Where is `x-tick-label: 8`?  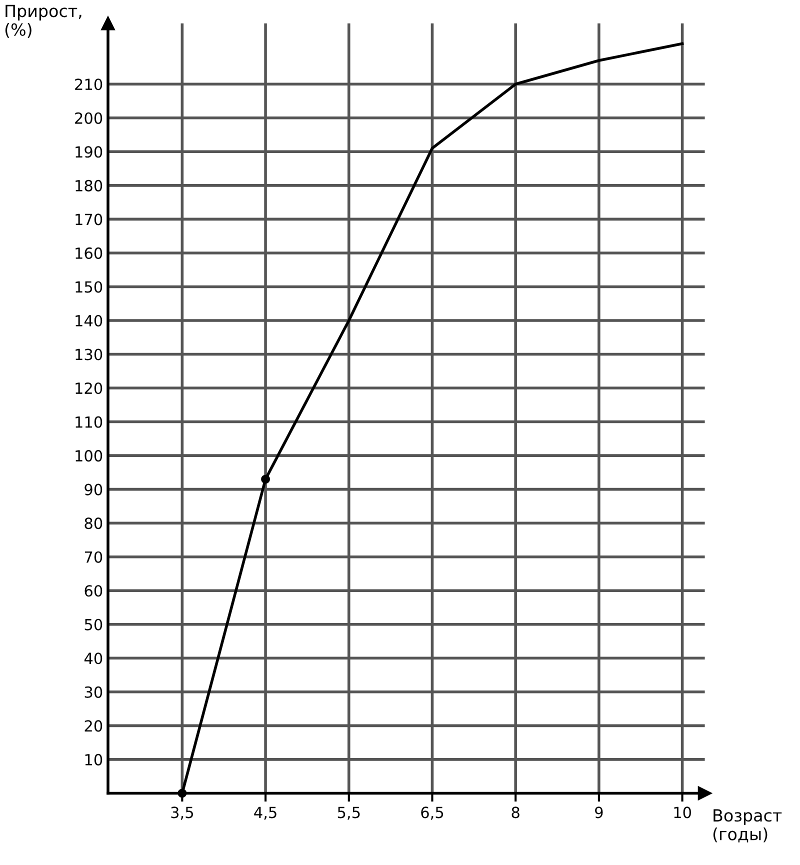
x-tick-label: 8 is located at coordinates (516, 812).